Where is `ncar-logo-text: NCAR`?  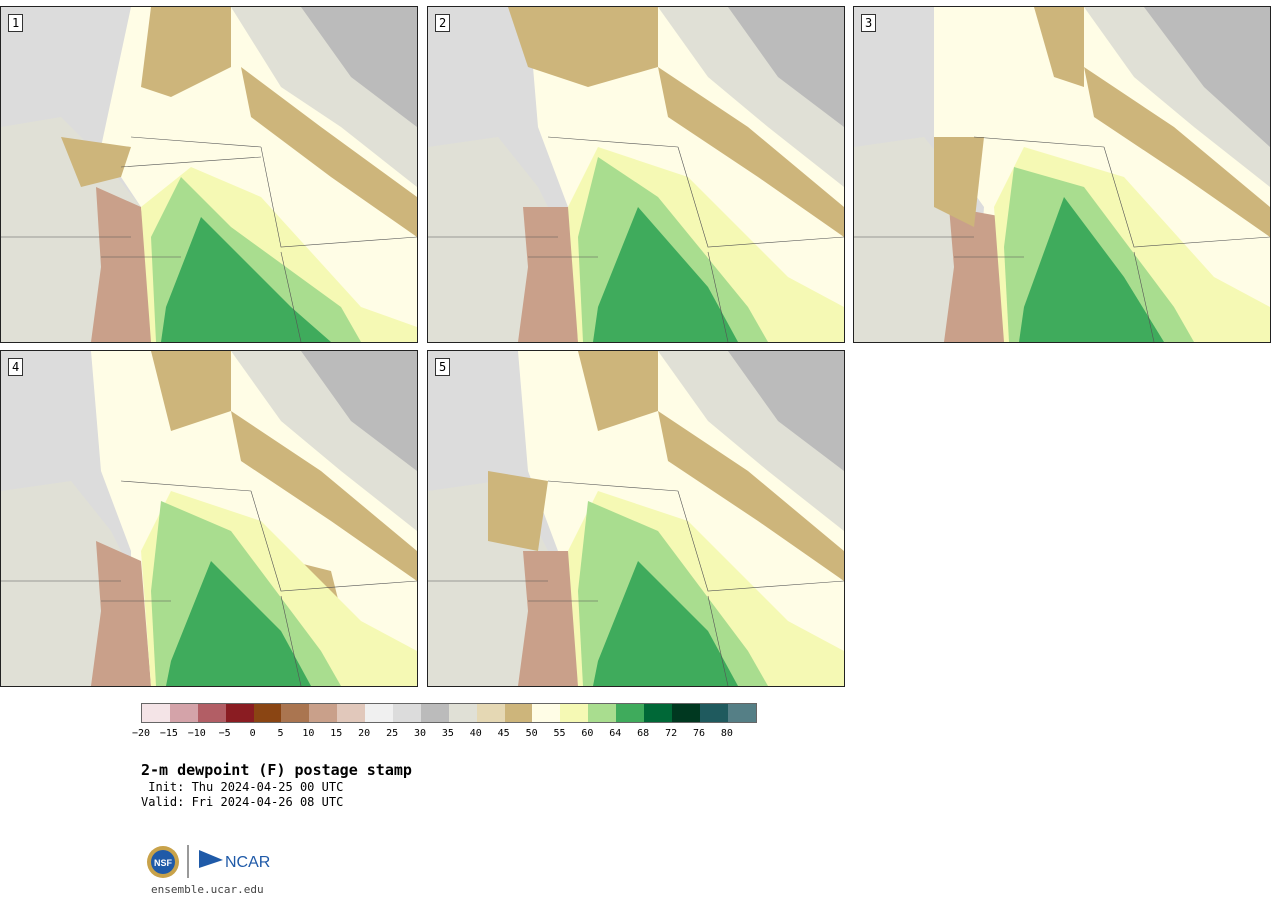 ncar-logo-text: NCAR is located at coordinates (247, 862).